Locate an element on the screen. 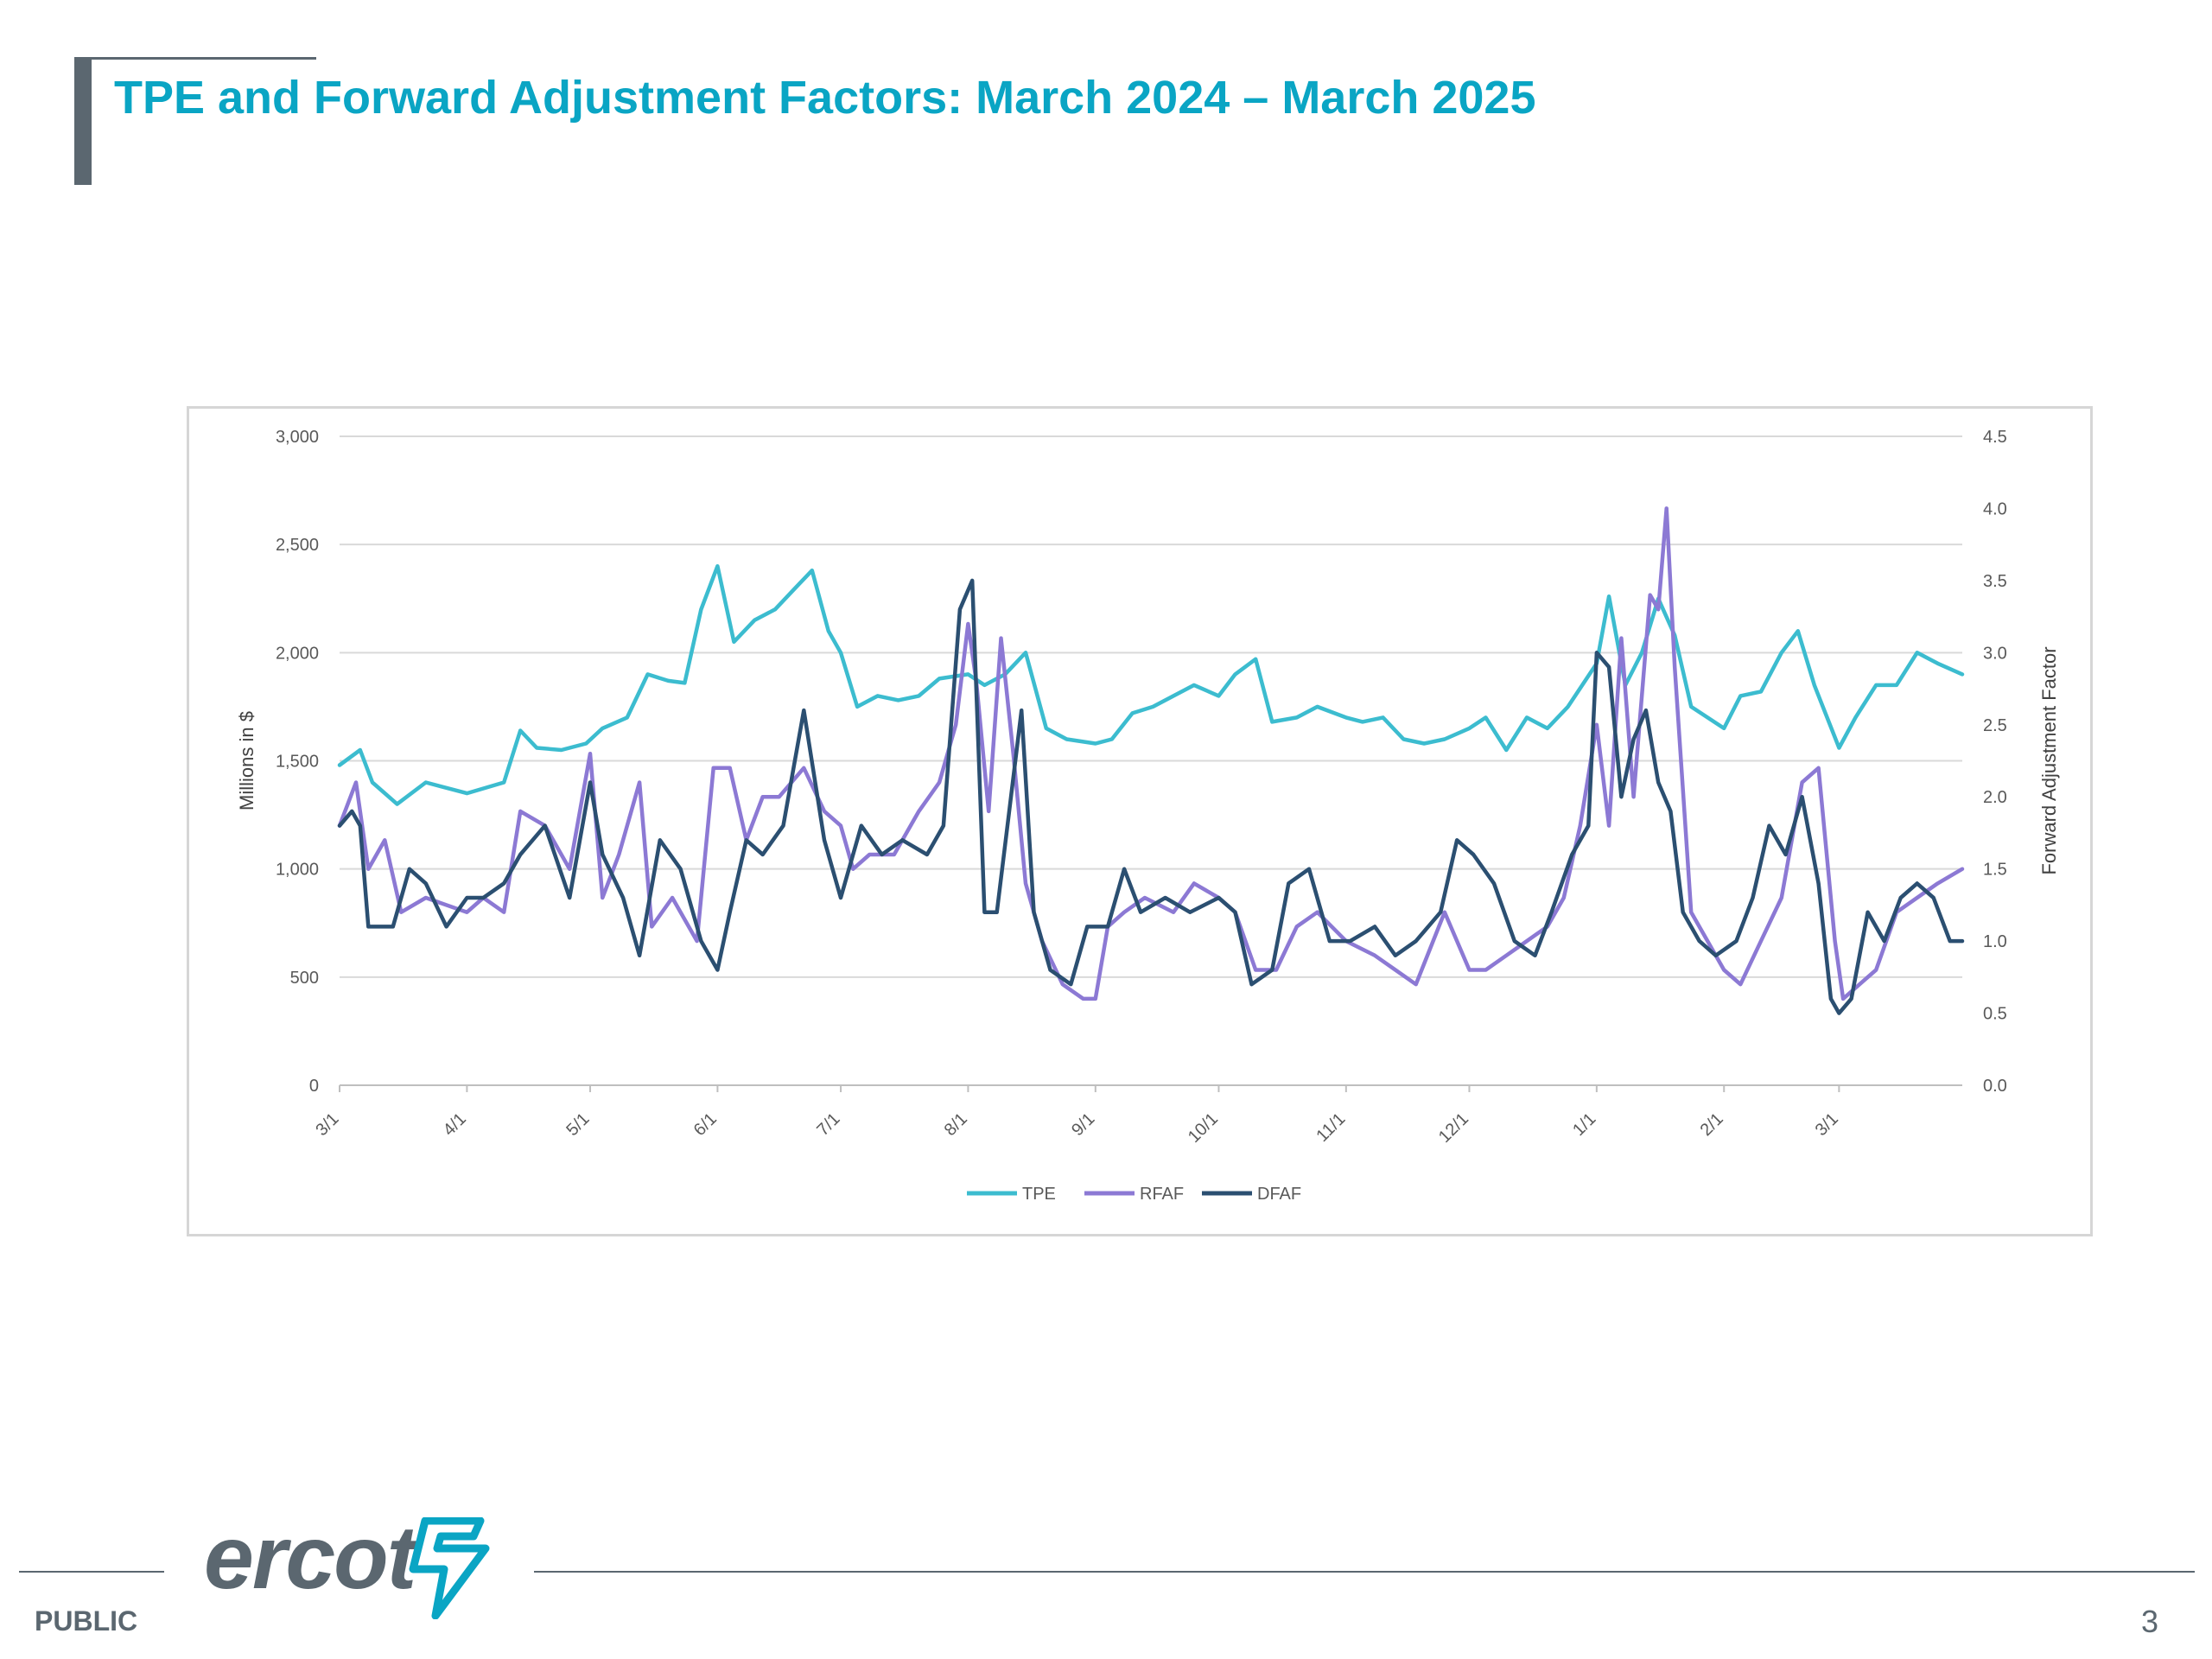 The width and height of the screenshot is (2212, 1659). title-accent-rule is located at coordinates (195, 58).